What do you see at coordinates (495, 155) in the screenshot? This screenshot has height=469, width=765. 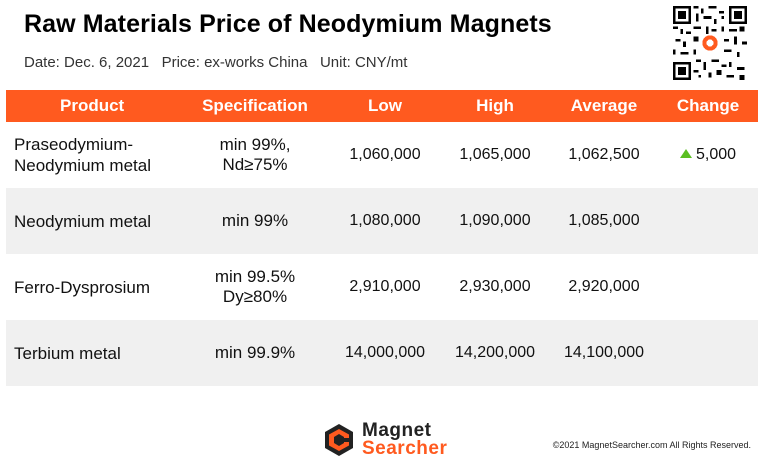 I see `high-price-cell: 1,065,000` at bounding box center [495, 155].